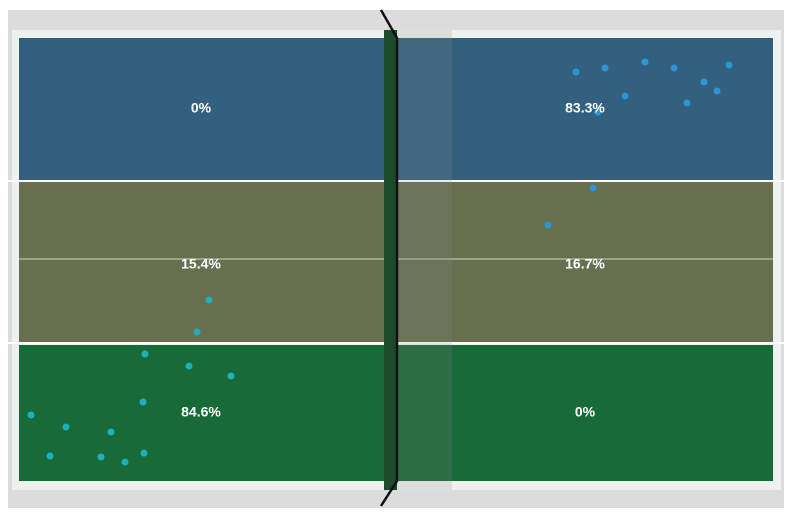 The image size is (792, 523). What do you see at coordinates (638, 143) in the screenshot?
I see `right-shots` at bounding box center [638, 143].